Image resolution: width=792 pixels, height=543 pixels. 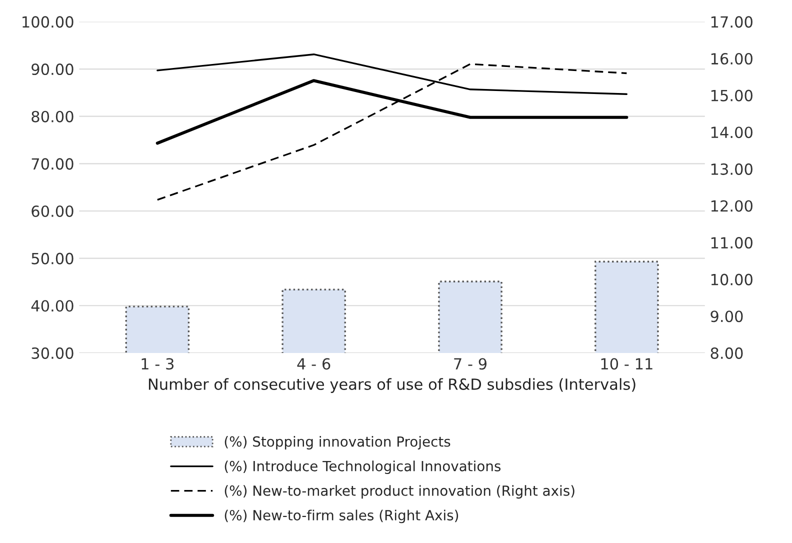 I want to click on y2-tick-label: 15.00, so click(x=731, y=96).